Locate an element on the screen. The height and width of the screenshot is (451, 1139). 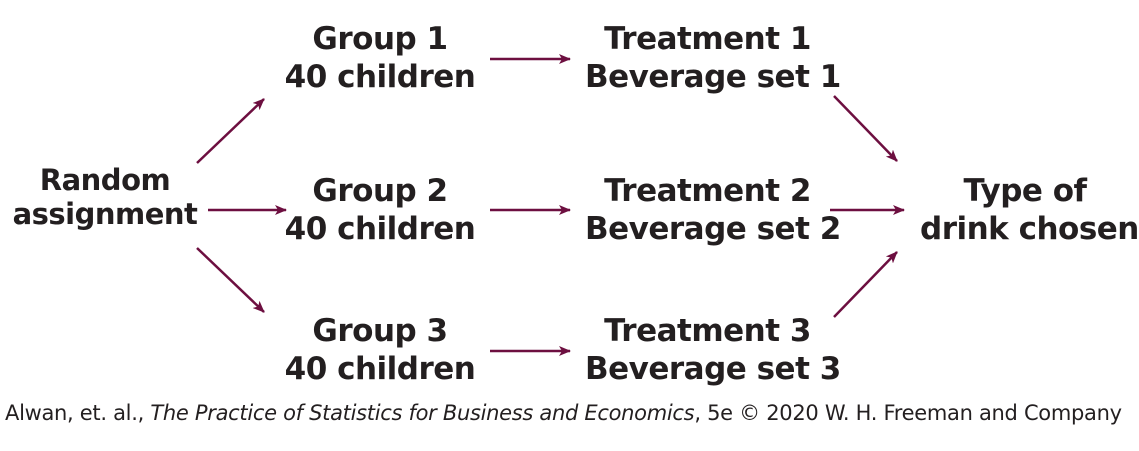
random-assignment-line1: Random is located at coordinates (105, 180).